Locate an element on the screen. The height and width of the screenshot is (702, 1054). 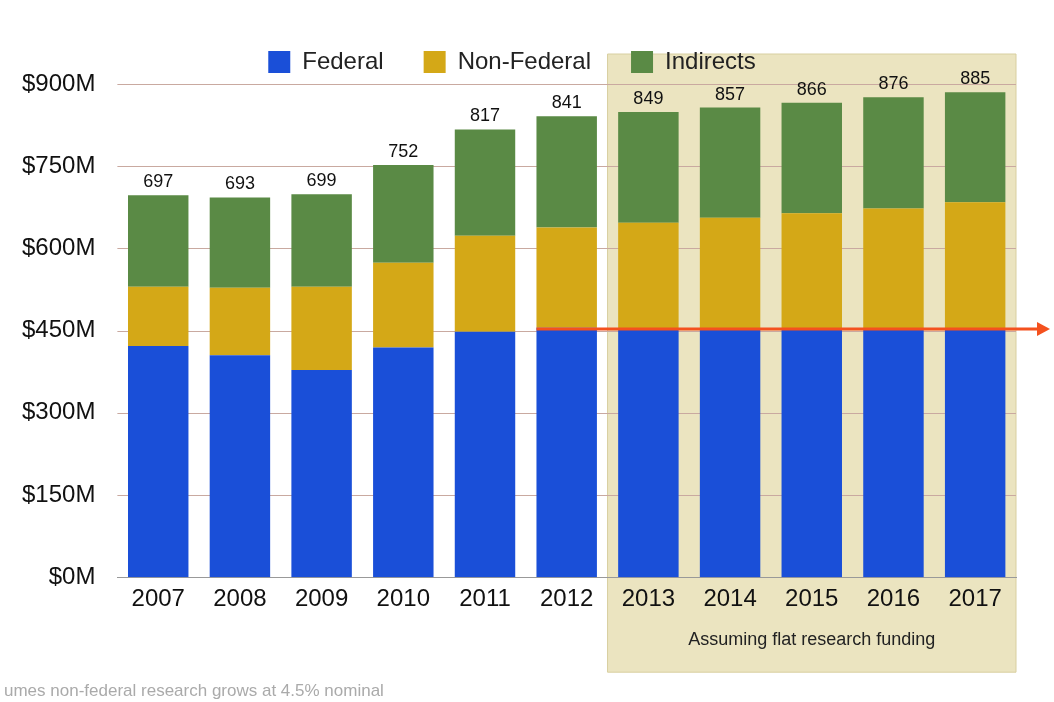
x-tick-label: 2016 is located at coordinates (893, 598).